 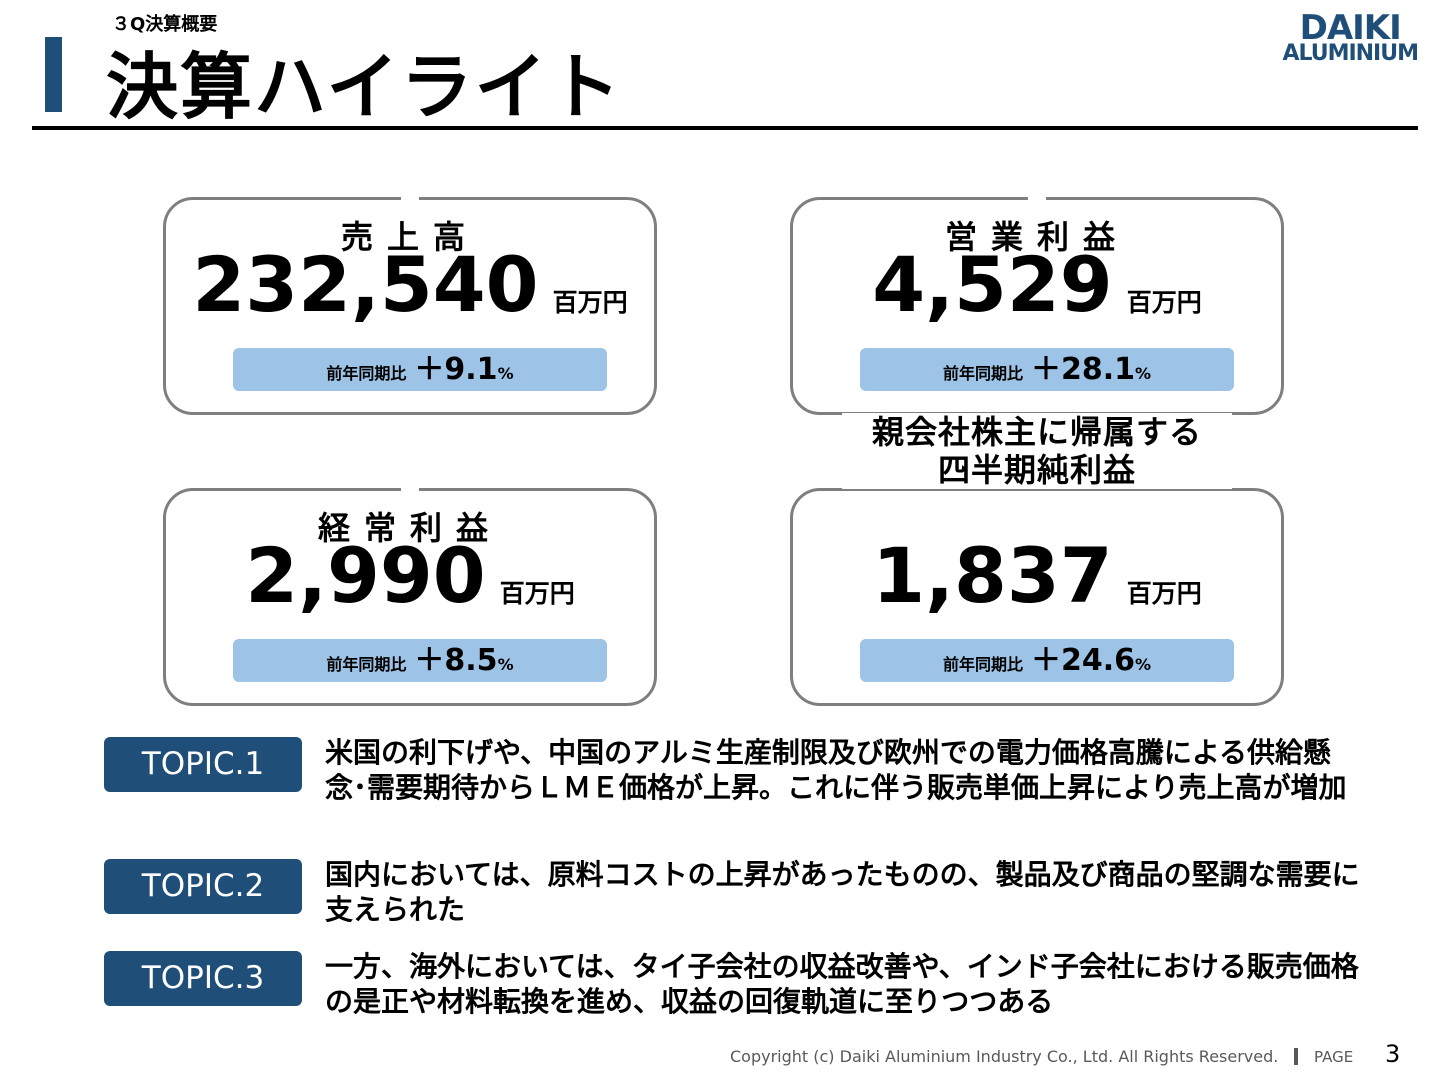 I want to click on section-label: ３Q決算概要, so click(x=165, y=24).